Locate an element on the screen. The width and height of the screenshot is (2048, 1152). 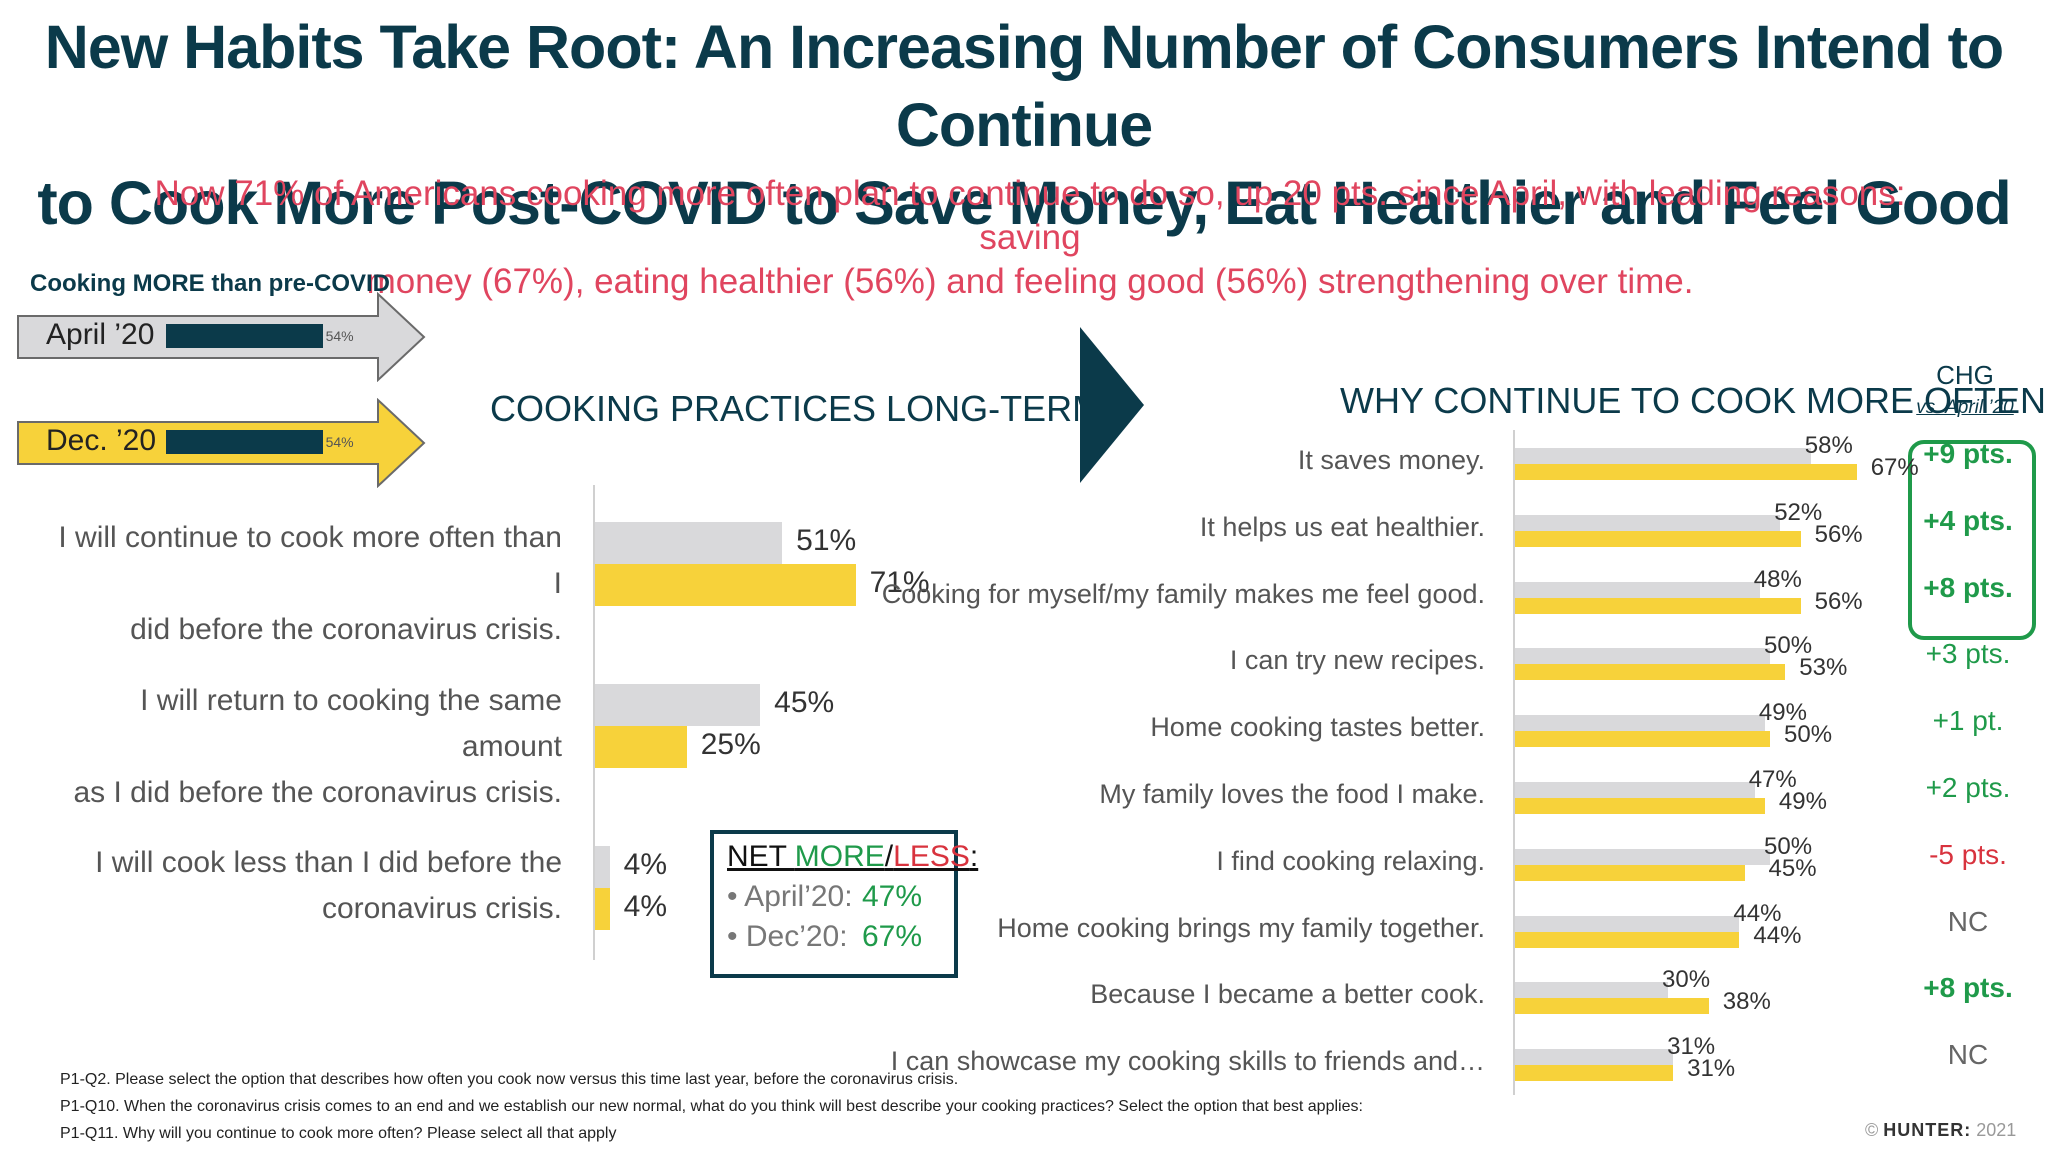
change-value: +3 pts. is located at coordinates (1968, 654).